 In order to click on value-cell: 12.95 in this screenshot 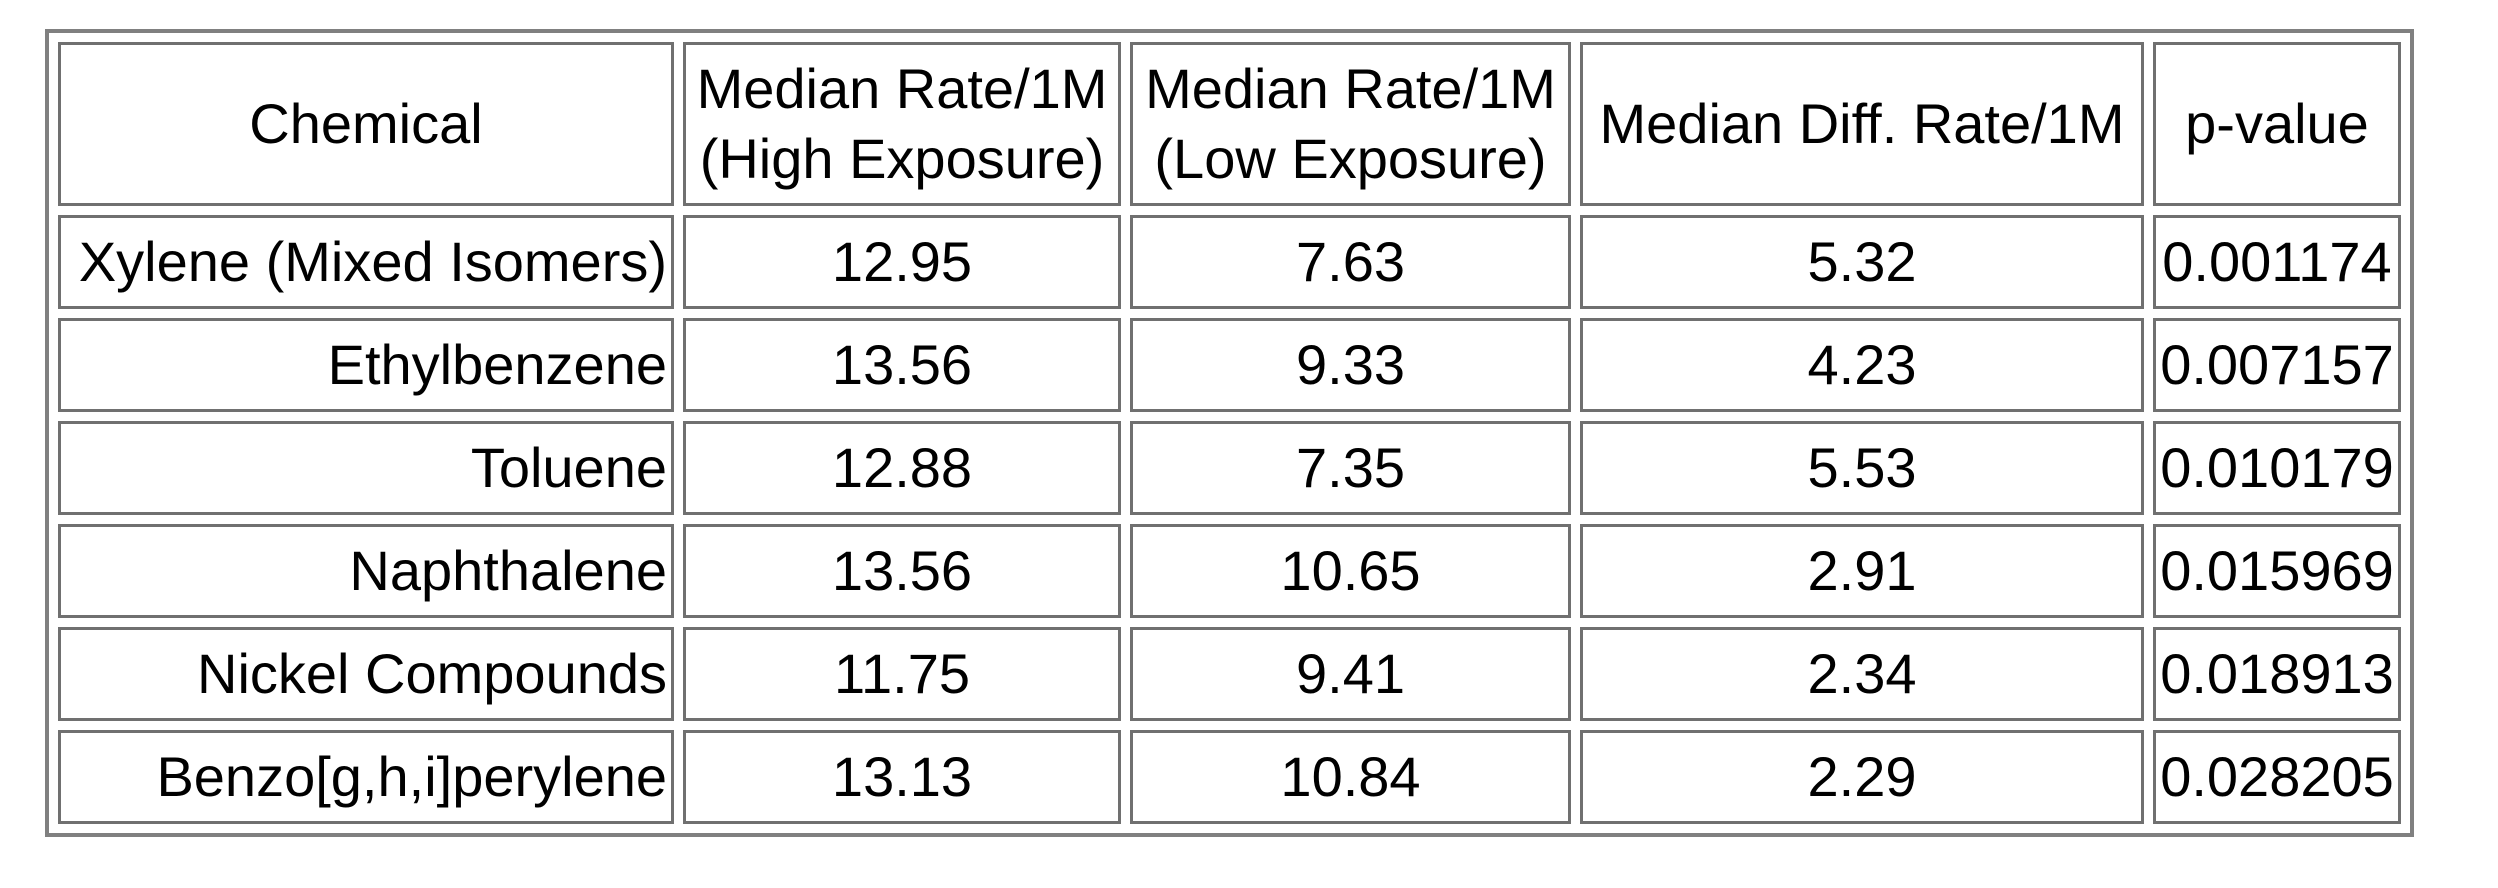, I will do `click(902, 262)`.